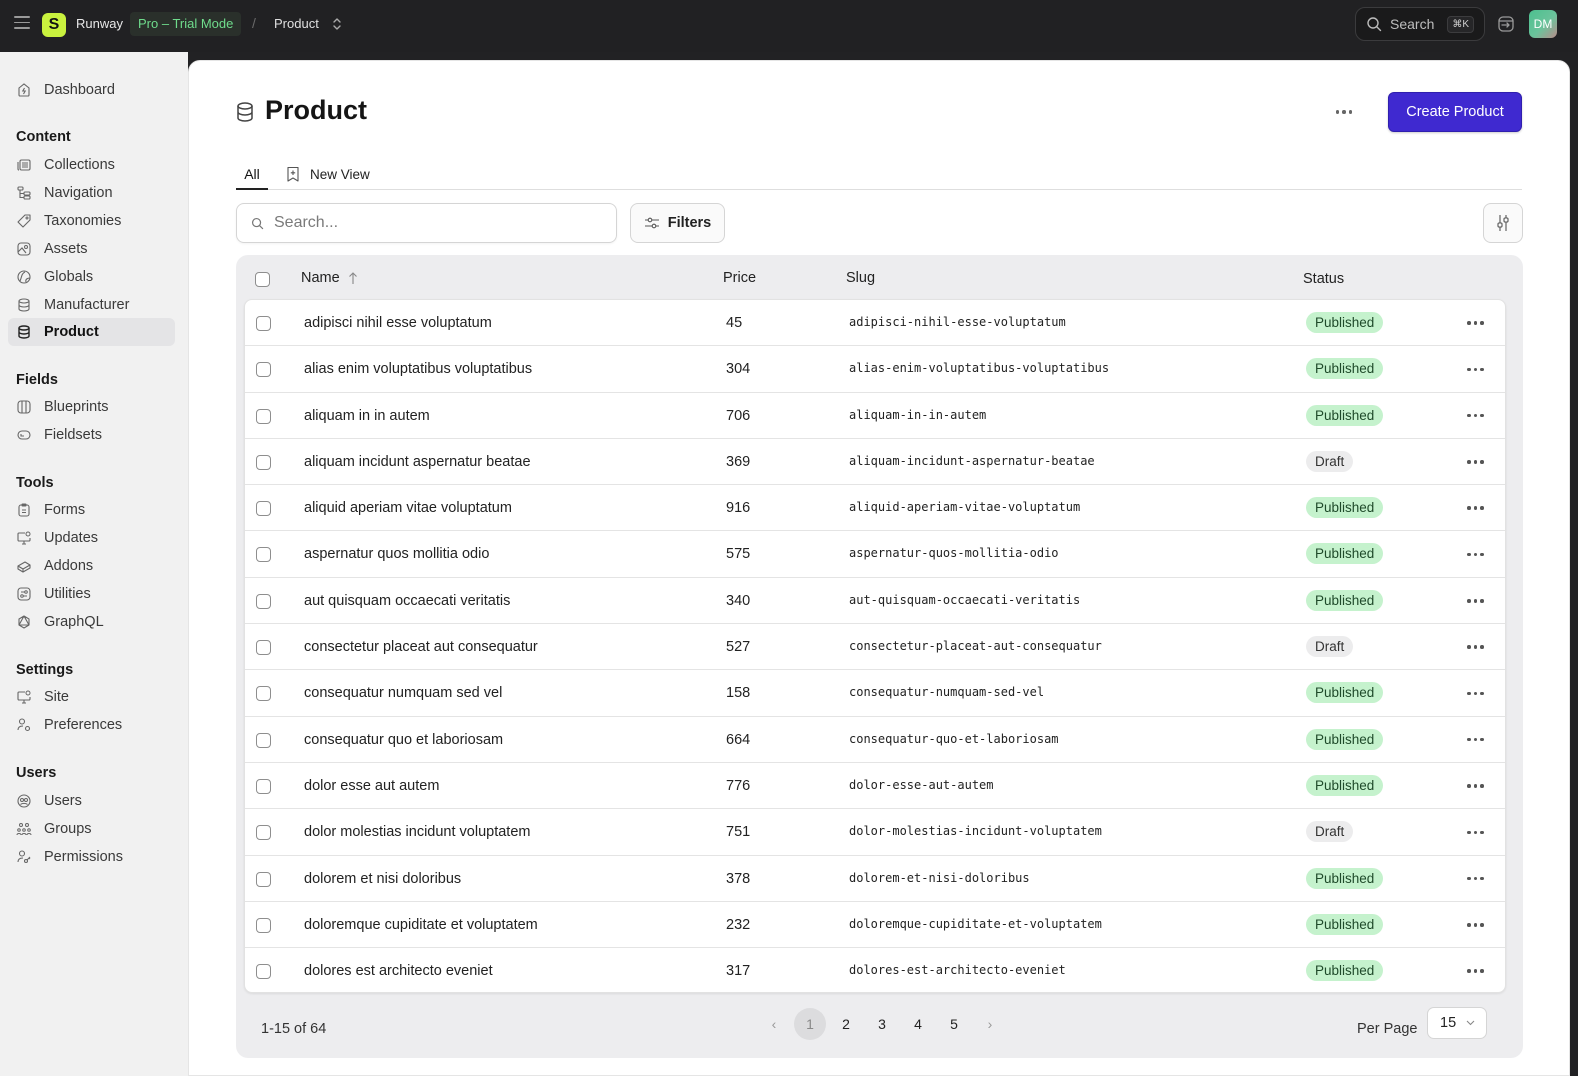 The height and width of the screenshot is (1076, 1578). What do you see at coordinates (91, 538) in the screenshot?
I see `sidebar-item-updates: Updates` at bounding box center [91, 538].